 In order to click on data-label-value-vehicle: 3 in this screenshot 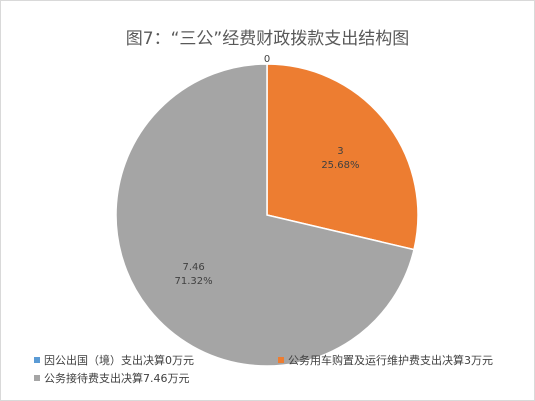, I will do `click(340, 151)`.